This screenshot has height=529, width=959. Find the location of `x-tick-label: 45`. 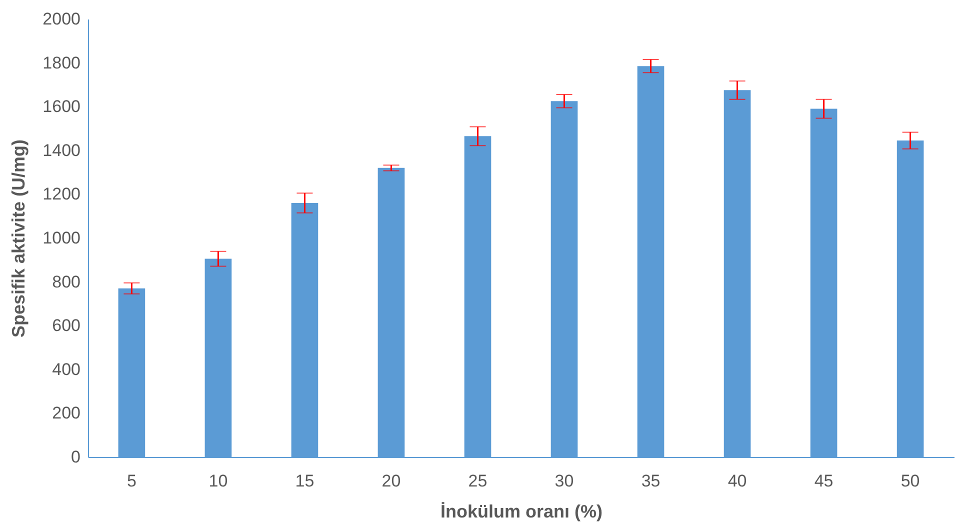

x-tick-label: 45 is located at coordinates (824, 481).